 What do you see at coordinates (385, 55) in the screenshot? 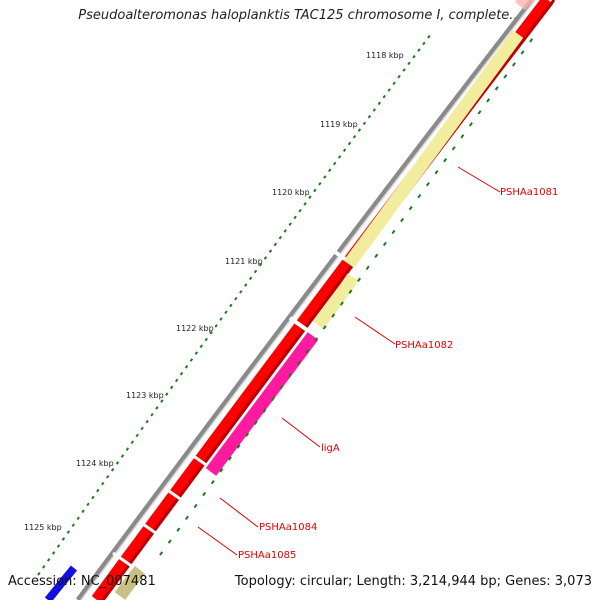
I see `tick-label: 1118 kbp` at bounding box center [385, 55].